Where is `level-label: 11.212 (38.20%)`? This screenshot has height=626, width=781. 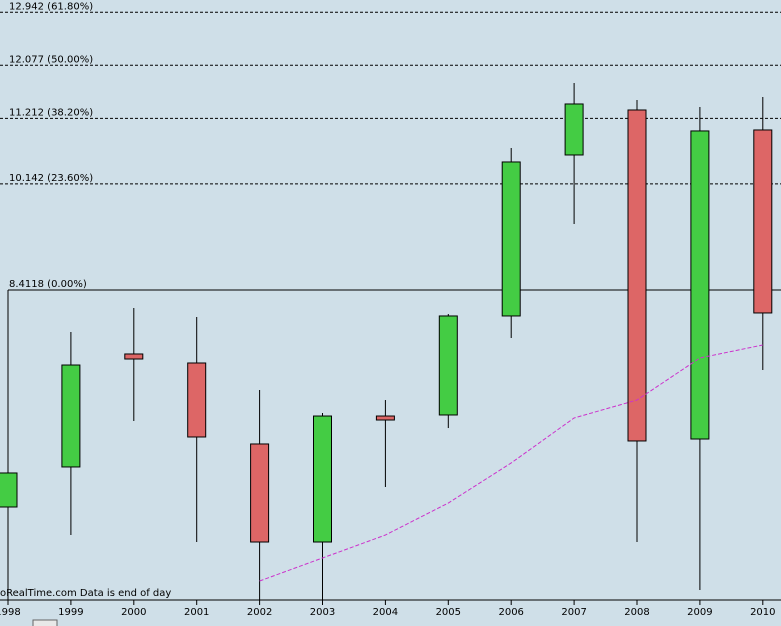 level-label: 11.212 (38.20%) is located at coordinates (51, 112).